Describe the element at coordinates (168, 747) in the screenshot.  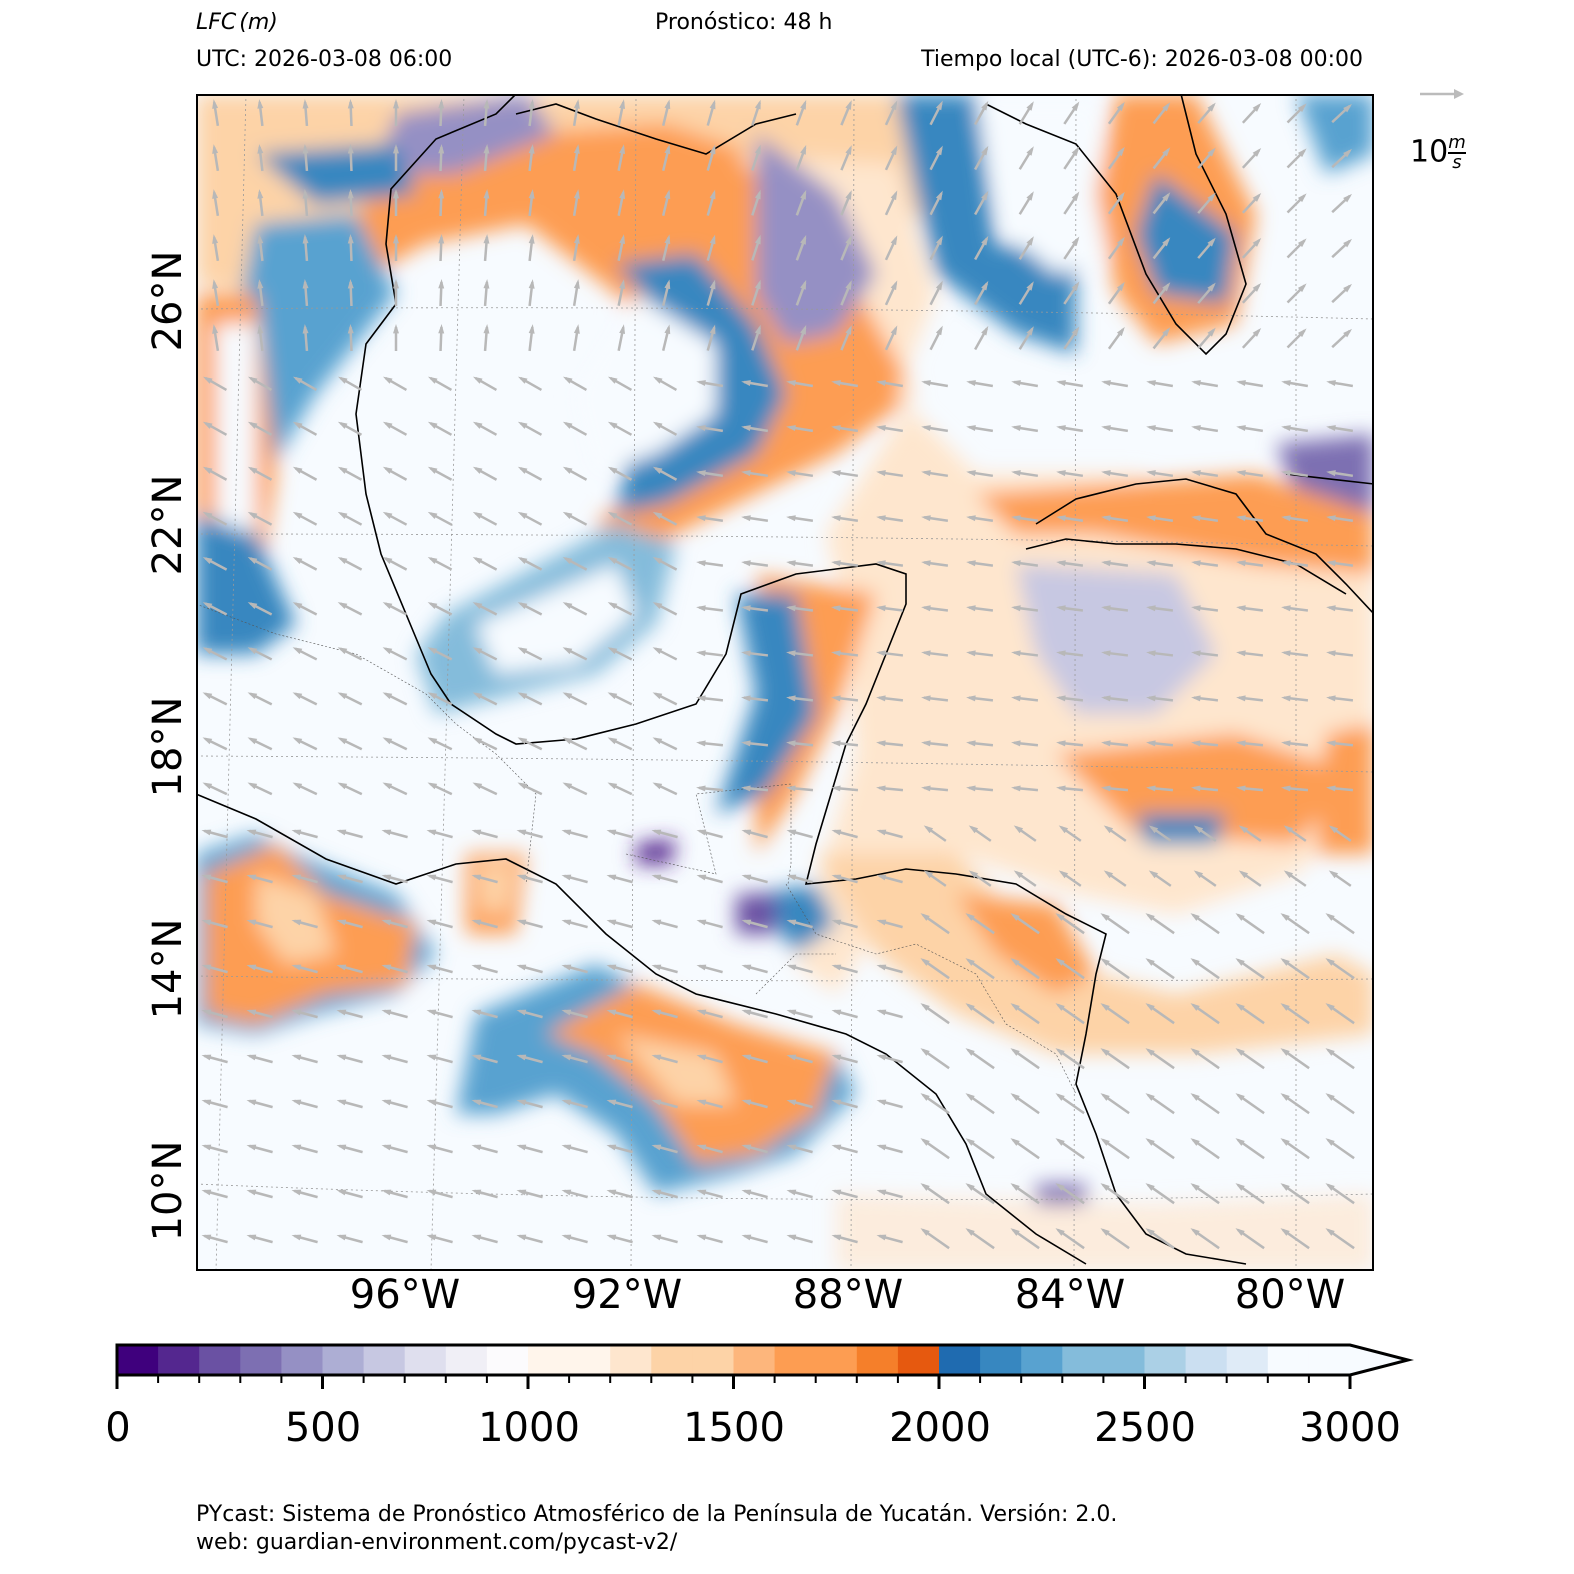
I see `lat-label: 18°N` at that location.